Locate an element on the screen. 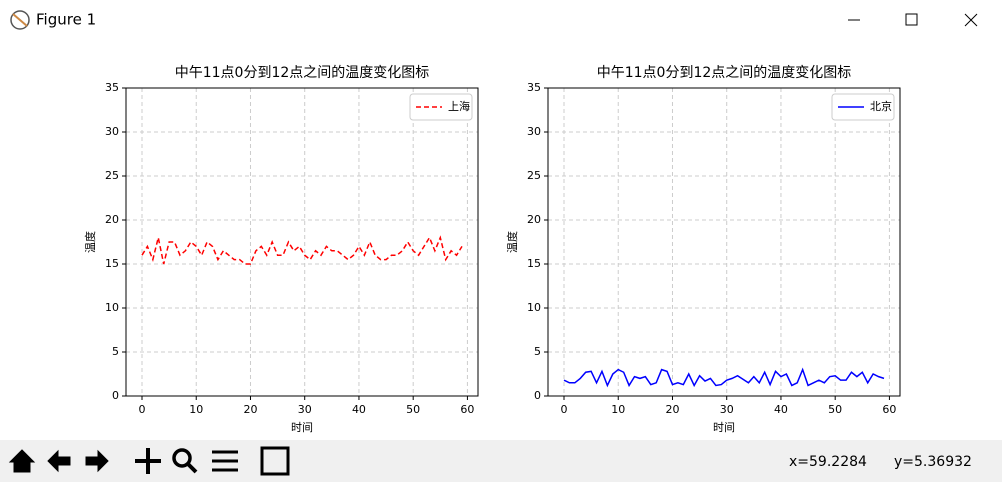  window-title: Figure 1 is located at coordinates (66, 20).